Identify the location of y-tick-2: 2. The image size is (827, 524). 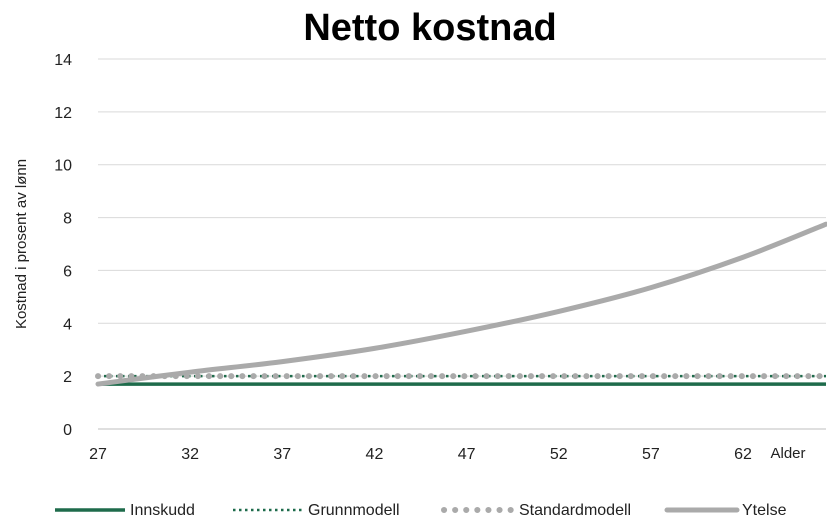
(67, 377).